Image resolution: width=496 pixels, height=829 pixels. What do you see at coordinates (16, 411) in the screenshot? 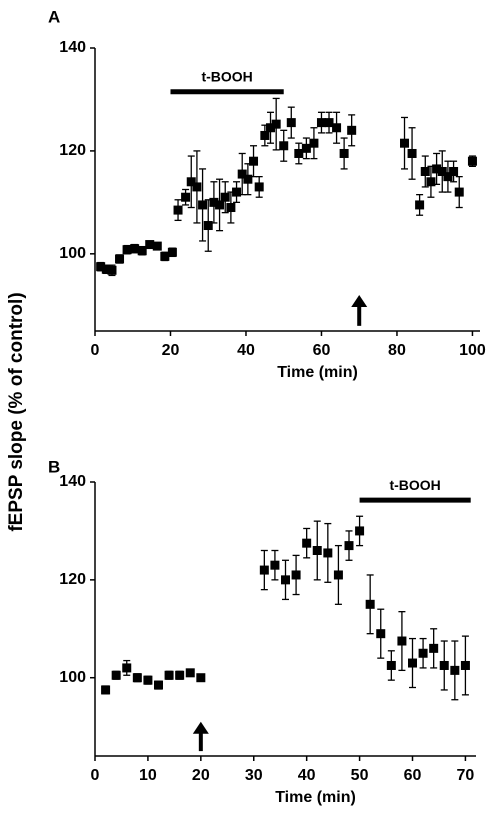
I see `y-axis-label: fEPSP slope (% of control)` at bounding box center [16, 411].